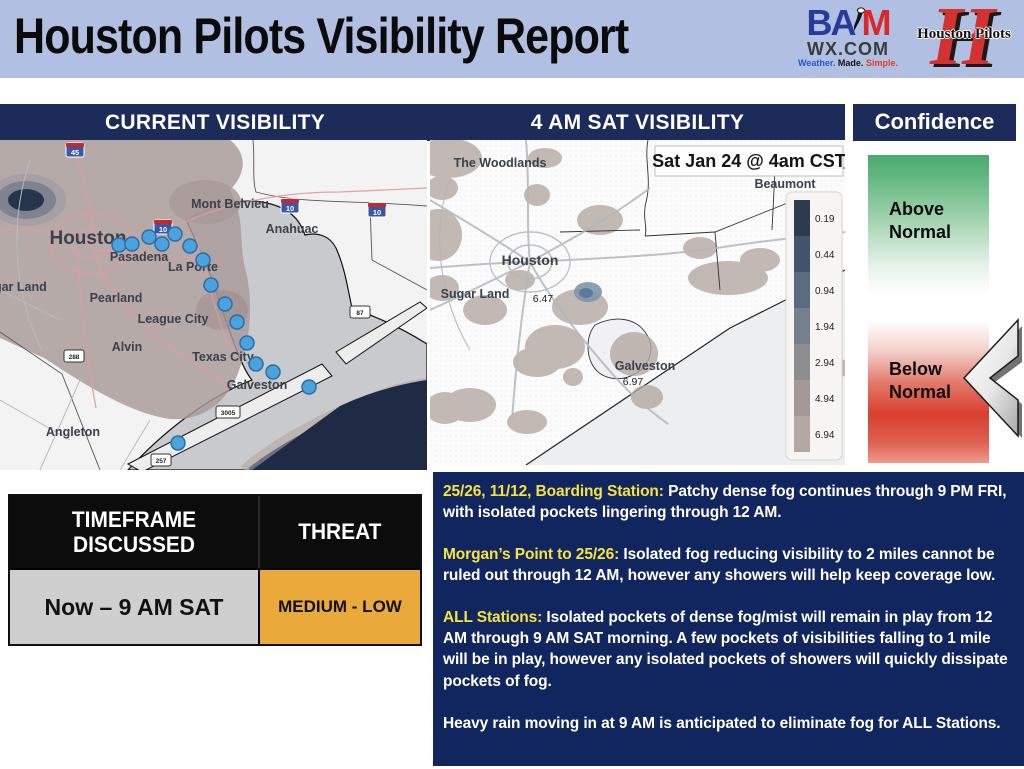 The width and height of the screenshot is (1024, 769). I want to click on bam-letter-m: M, so click(876, 22).